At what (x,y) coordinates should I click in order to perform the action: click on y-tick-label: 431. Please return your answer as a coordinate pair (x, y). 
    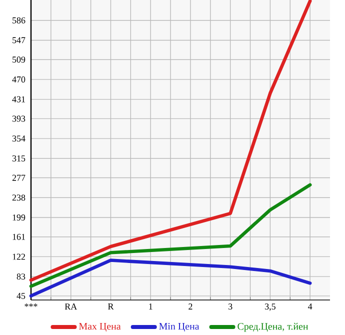
    Looking at the image, I should click on (18, 99).